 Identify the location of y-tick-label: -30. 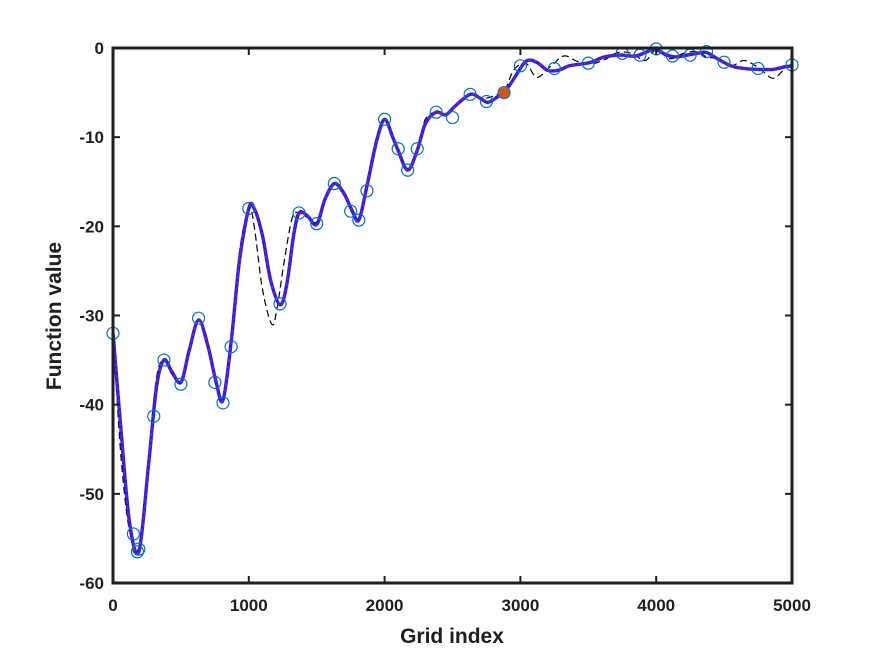
(91, 316).